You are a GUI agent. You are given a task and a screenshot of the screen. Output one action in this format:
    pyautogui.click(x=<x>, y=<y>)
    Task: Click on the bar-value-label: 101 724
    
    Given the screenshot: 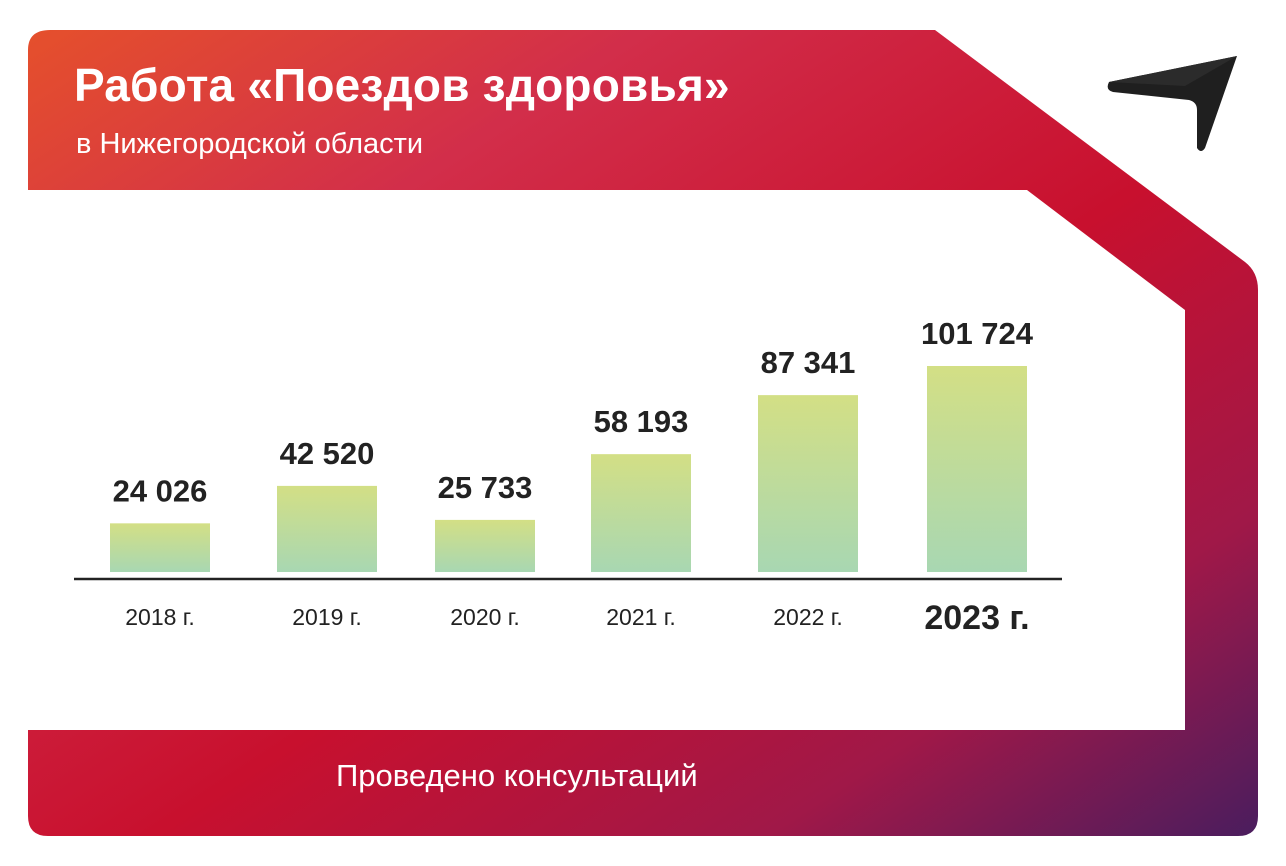 What is the action you would take?
    pyautogui.click(x=977, y=333)
    